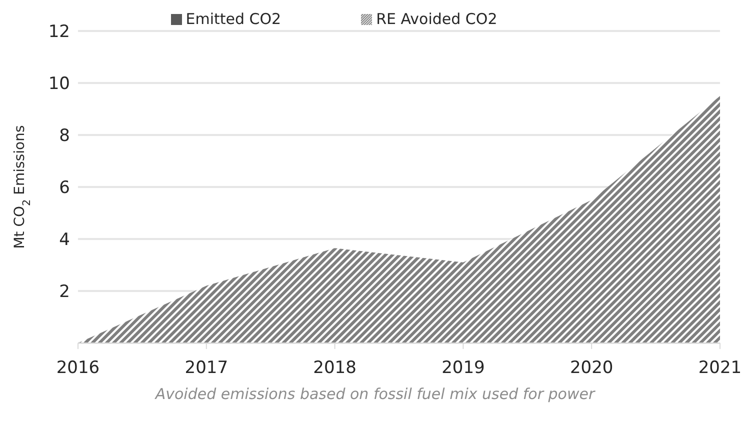 This screenshot has height=423, width=750. Describe the element at coordinates (234, 19) in the screenshot. I see `legend-label: Emitted CO2` at that location.